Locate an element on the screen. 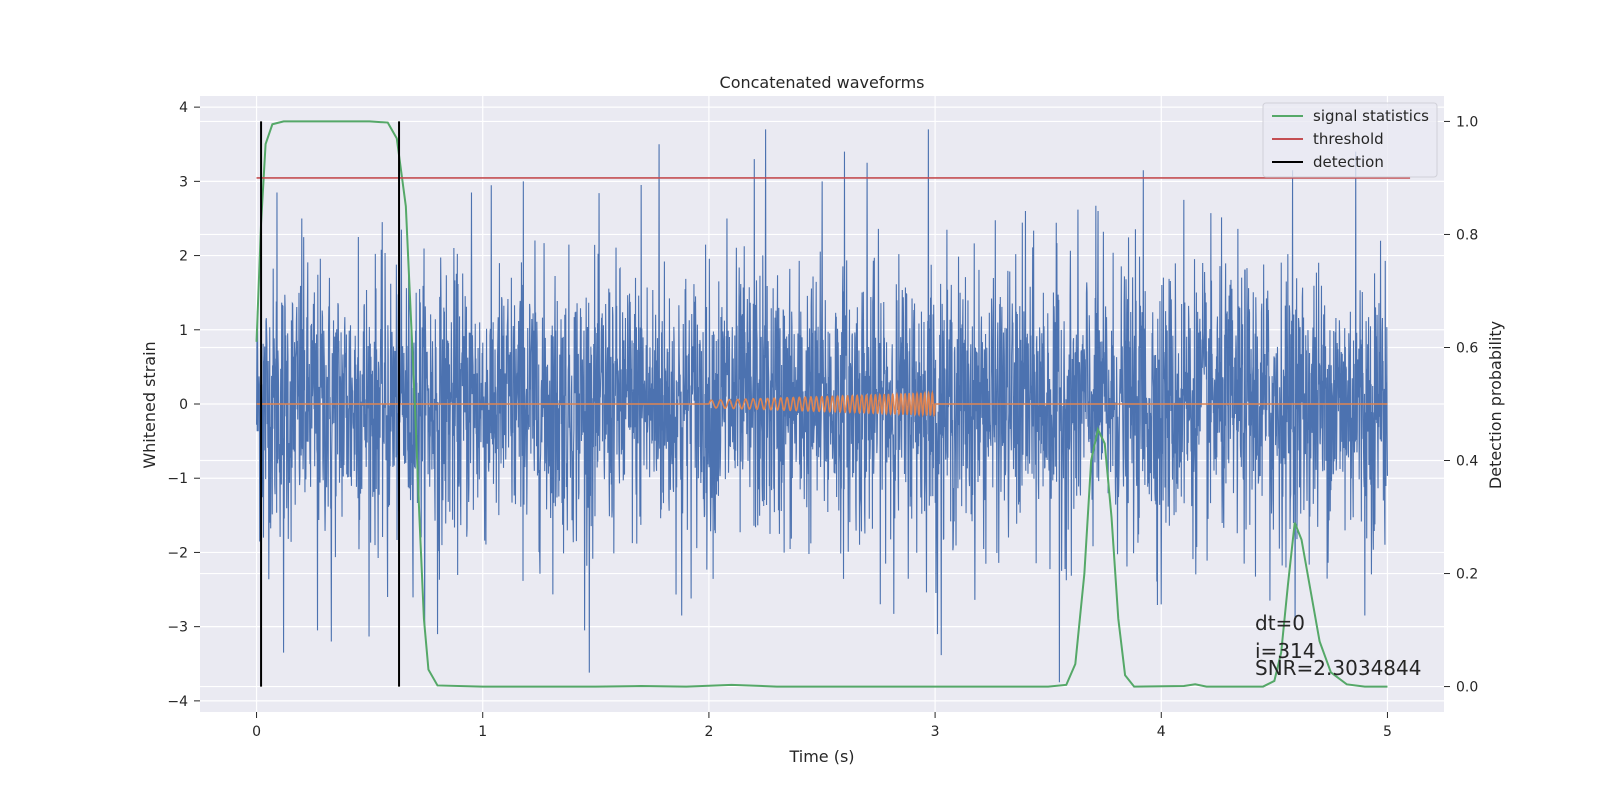 Image resolution: width=1600 pixels, height=800 pixels. legend-box is located at coordinates (1350, 140).